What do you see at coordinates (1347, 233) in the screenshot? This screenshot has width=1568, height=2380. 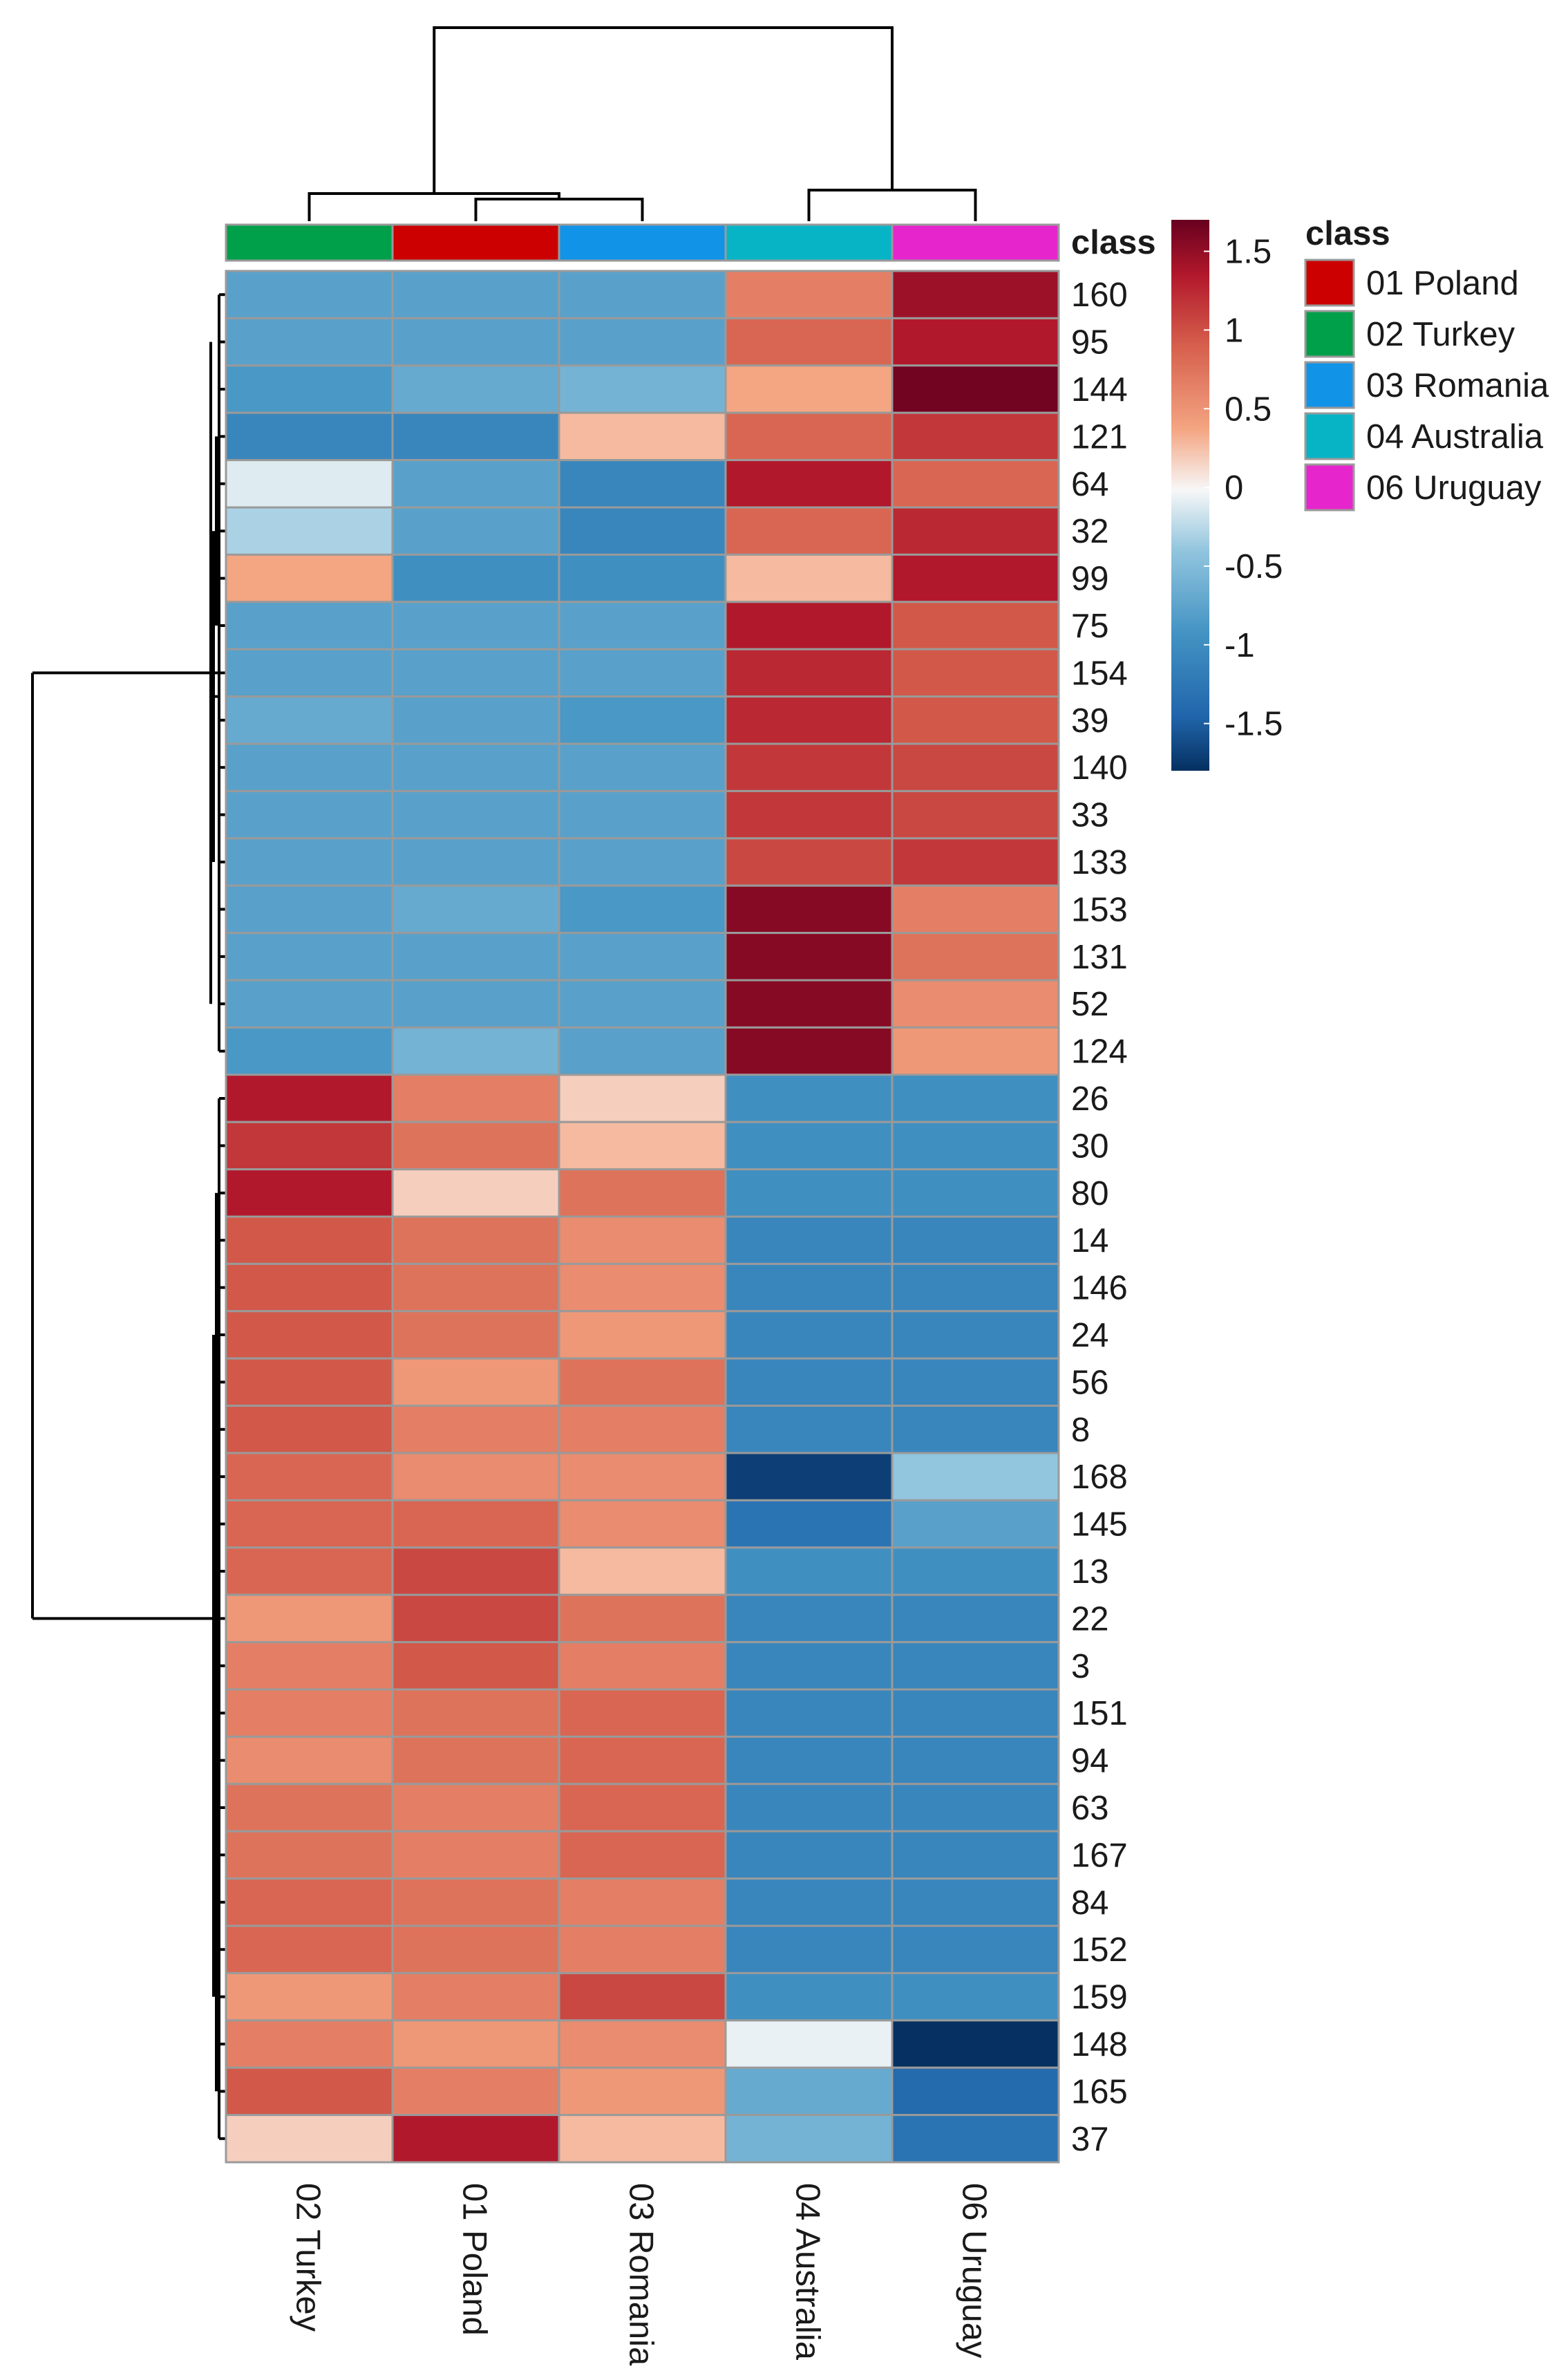 I see `class-legend-title: class` at bounding box center [1347, 233].